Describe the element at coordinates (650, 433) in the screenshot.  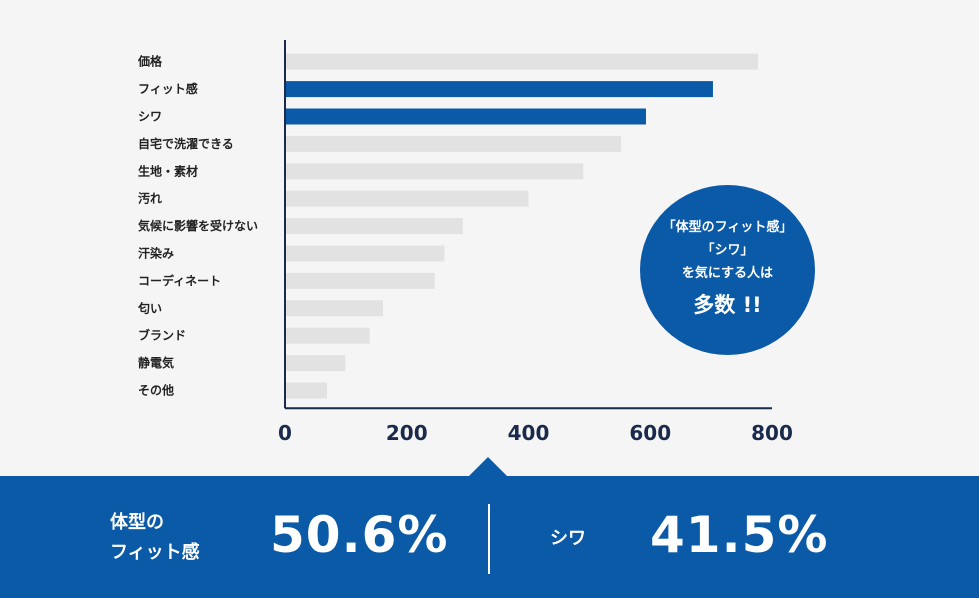
I see `x-tick-label-3: 600` at that location.